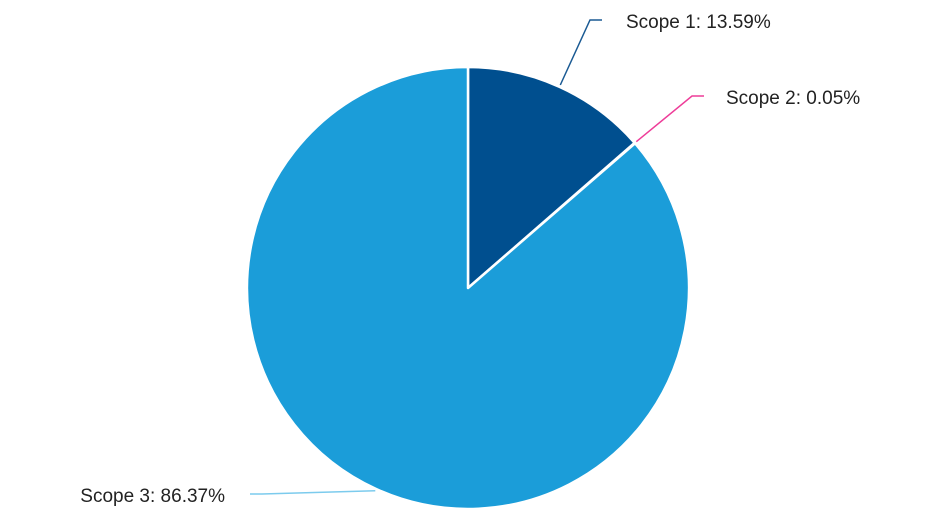  Describe the element at coordinates (152, 496) in the screenshot. I see `slice-label-scope-3: Scope 3: 86.37%` at that location.